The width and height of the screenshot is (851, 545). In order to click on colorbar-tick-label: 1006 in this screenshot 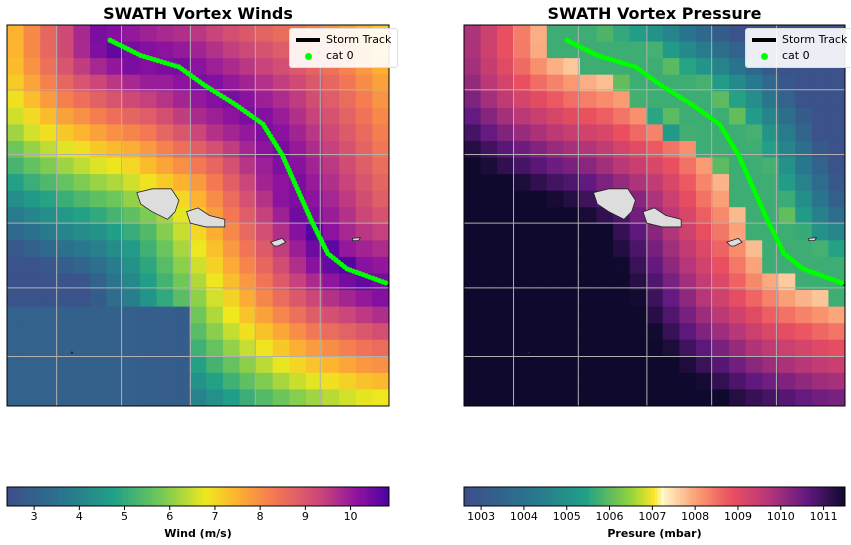, I will do `click(609, 516)`.